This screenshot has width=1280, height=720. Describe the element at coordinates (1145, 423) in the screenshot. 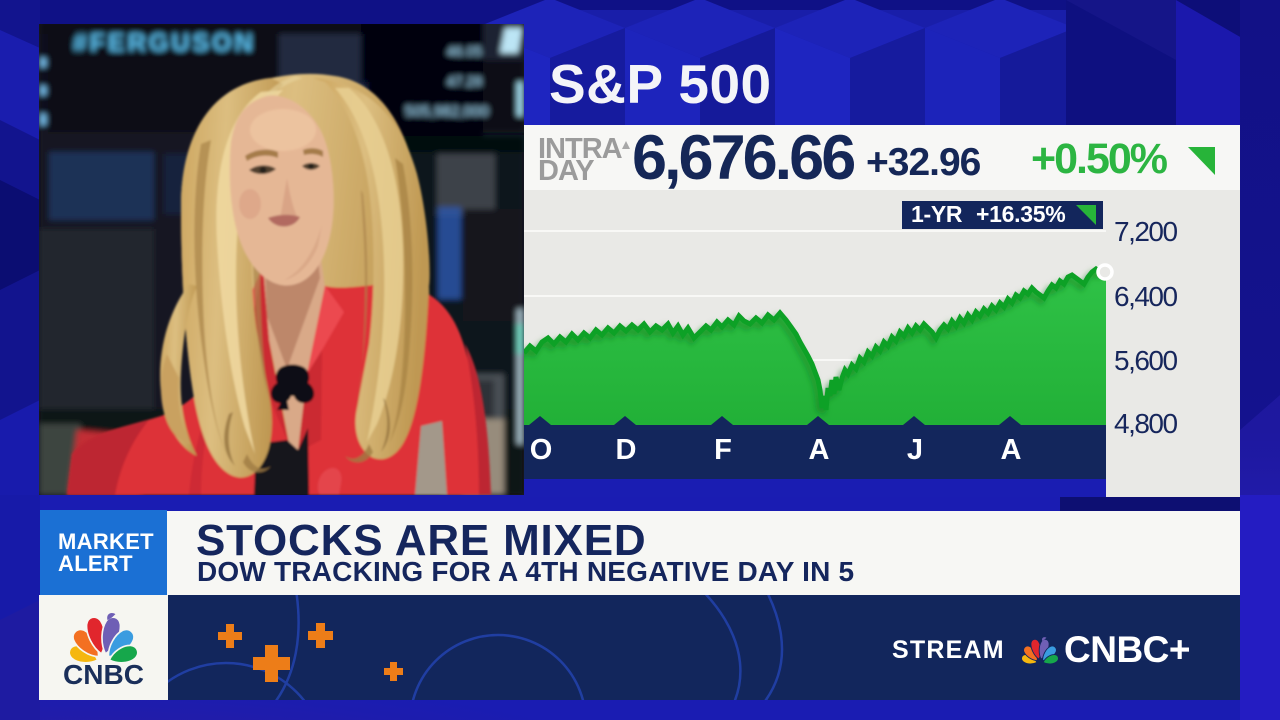

I see `svg-text: 4,800` at that location.